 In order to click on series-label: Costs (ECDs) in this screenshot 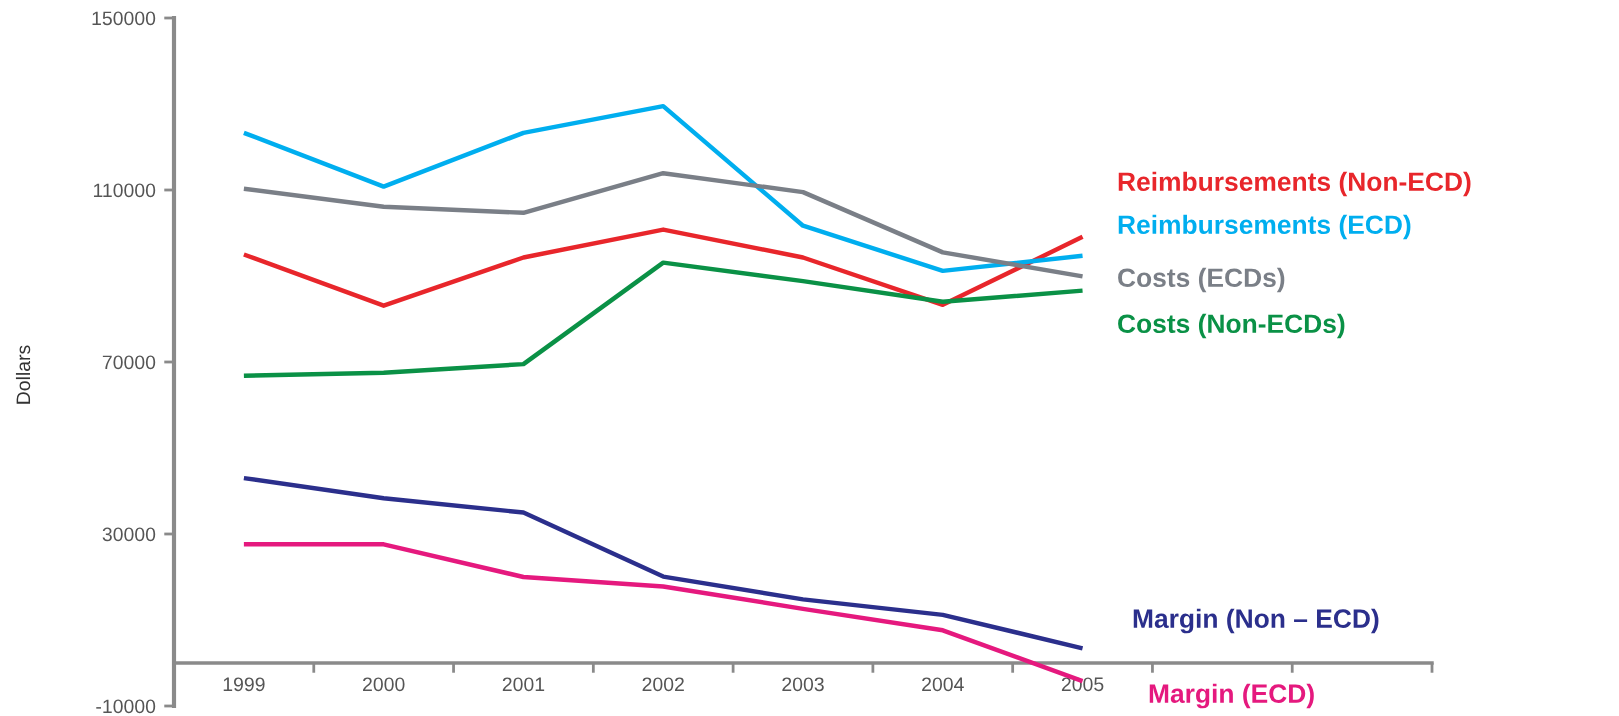, I will do `click(1201, 280)`.